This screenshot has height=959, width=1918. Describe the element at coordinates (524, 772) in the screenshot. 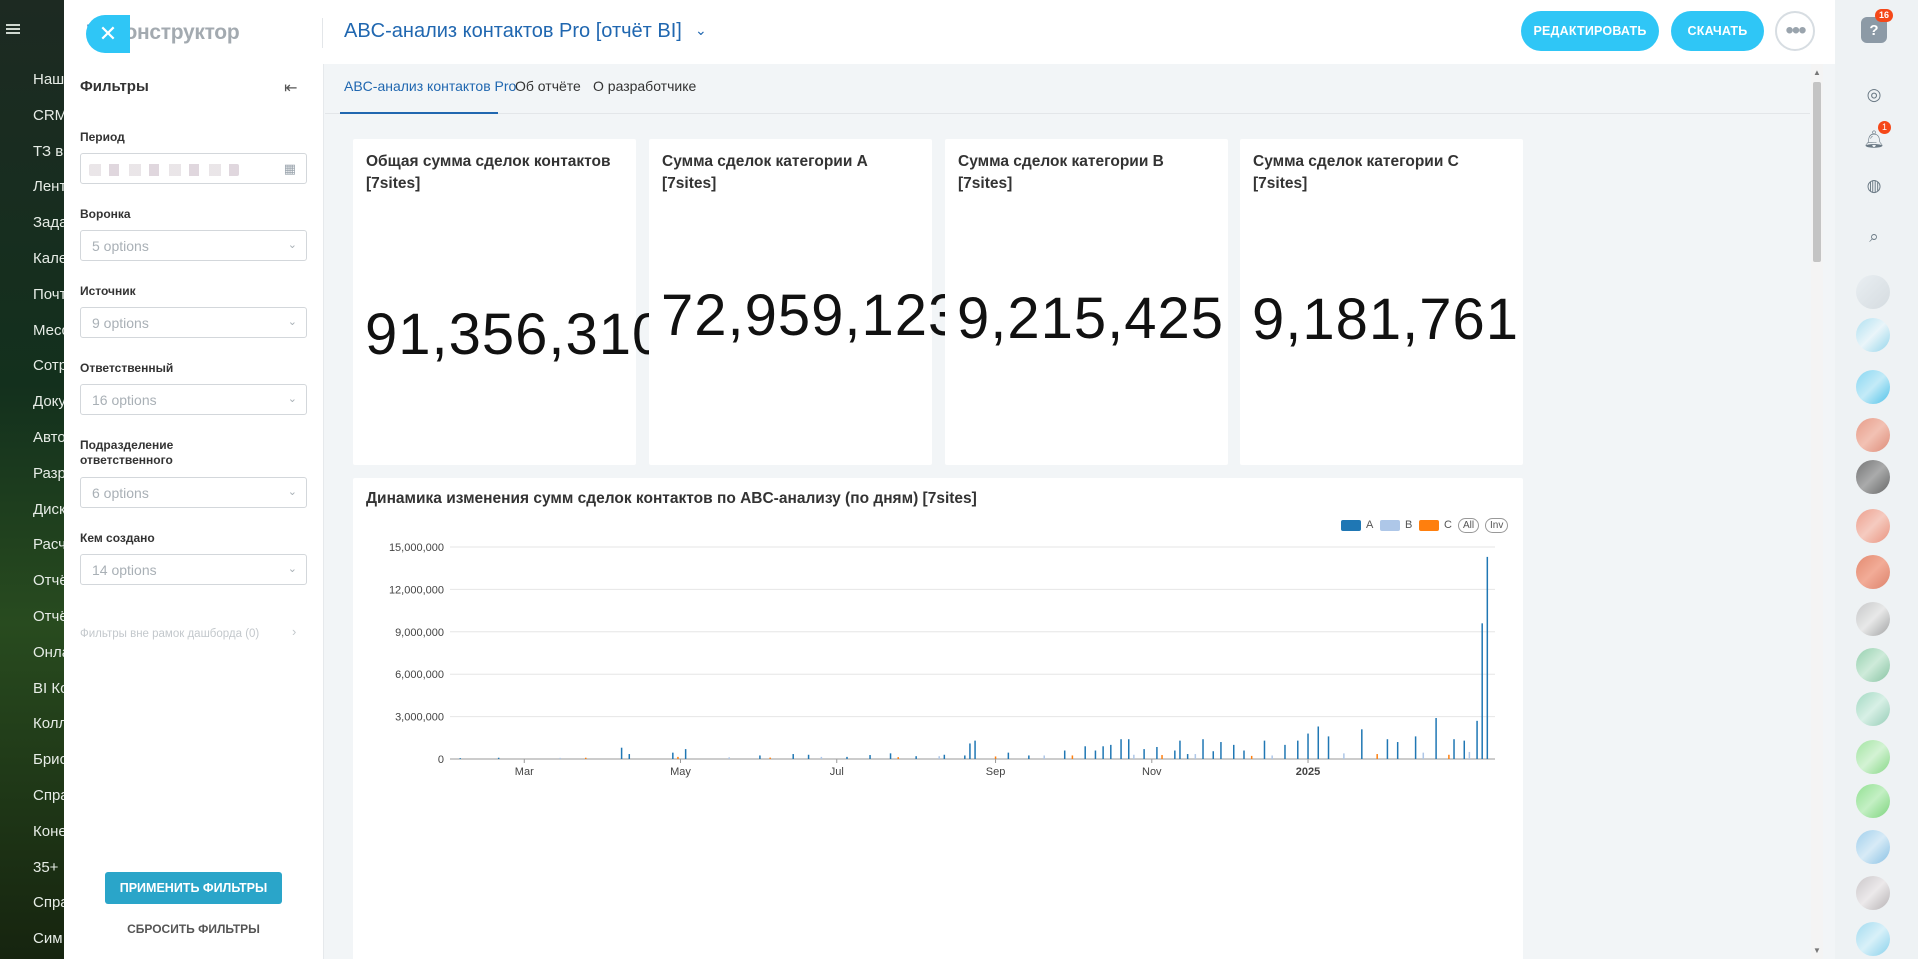

I see `x-tick-label: Mar` at that location.